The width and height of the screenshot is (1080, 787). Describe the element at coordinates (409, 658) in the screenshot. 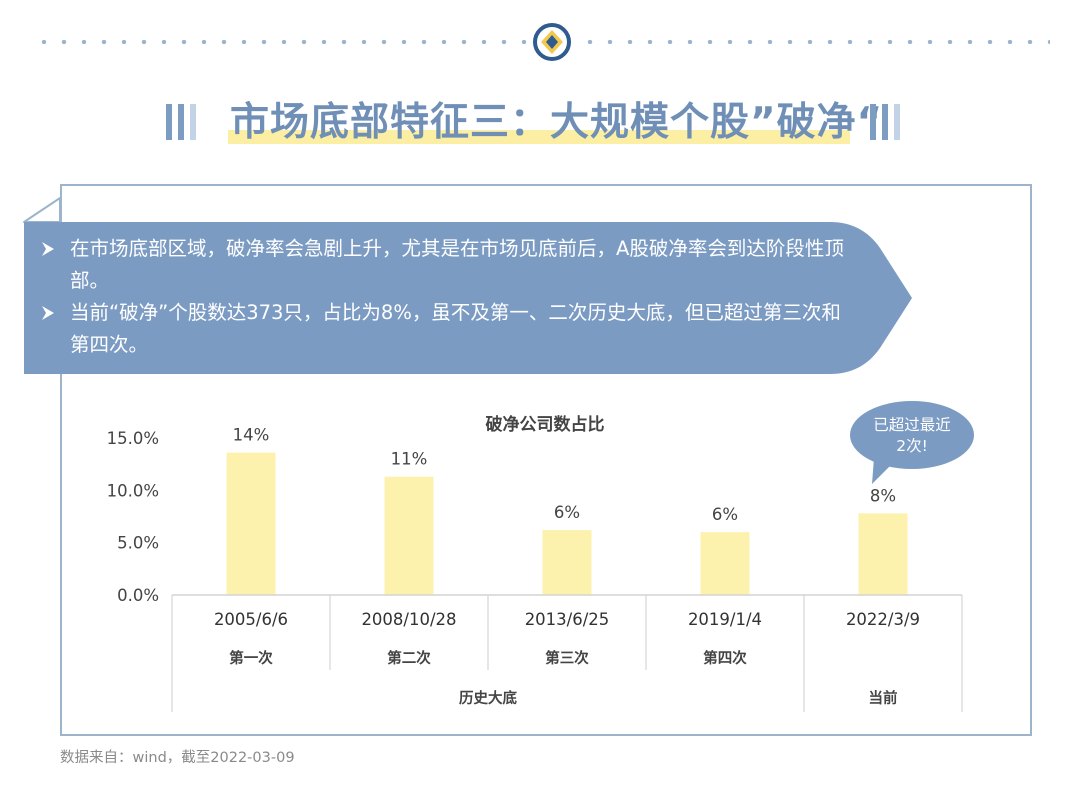

I see `x-sub-label: 第二次` at that location.